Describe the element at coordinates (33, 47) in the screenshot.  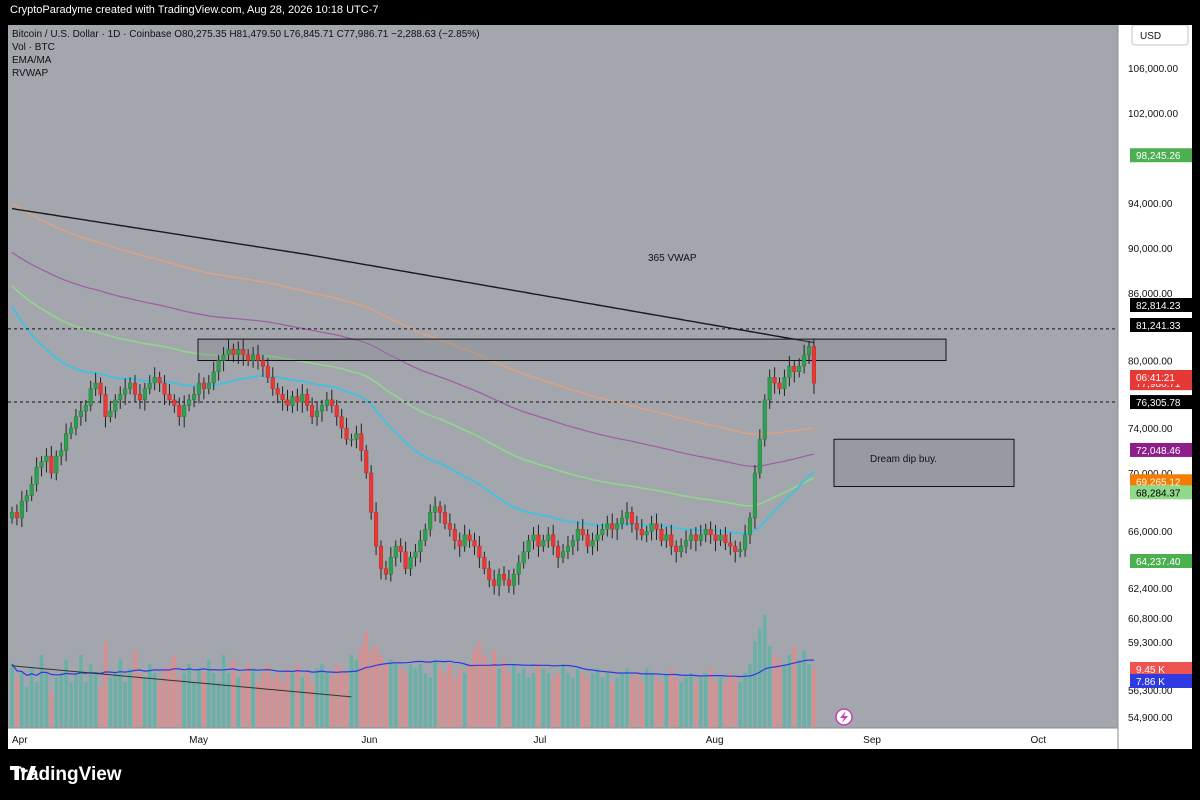
I see `vol-legend: Vol · BTC` at that location.